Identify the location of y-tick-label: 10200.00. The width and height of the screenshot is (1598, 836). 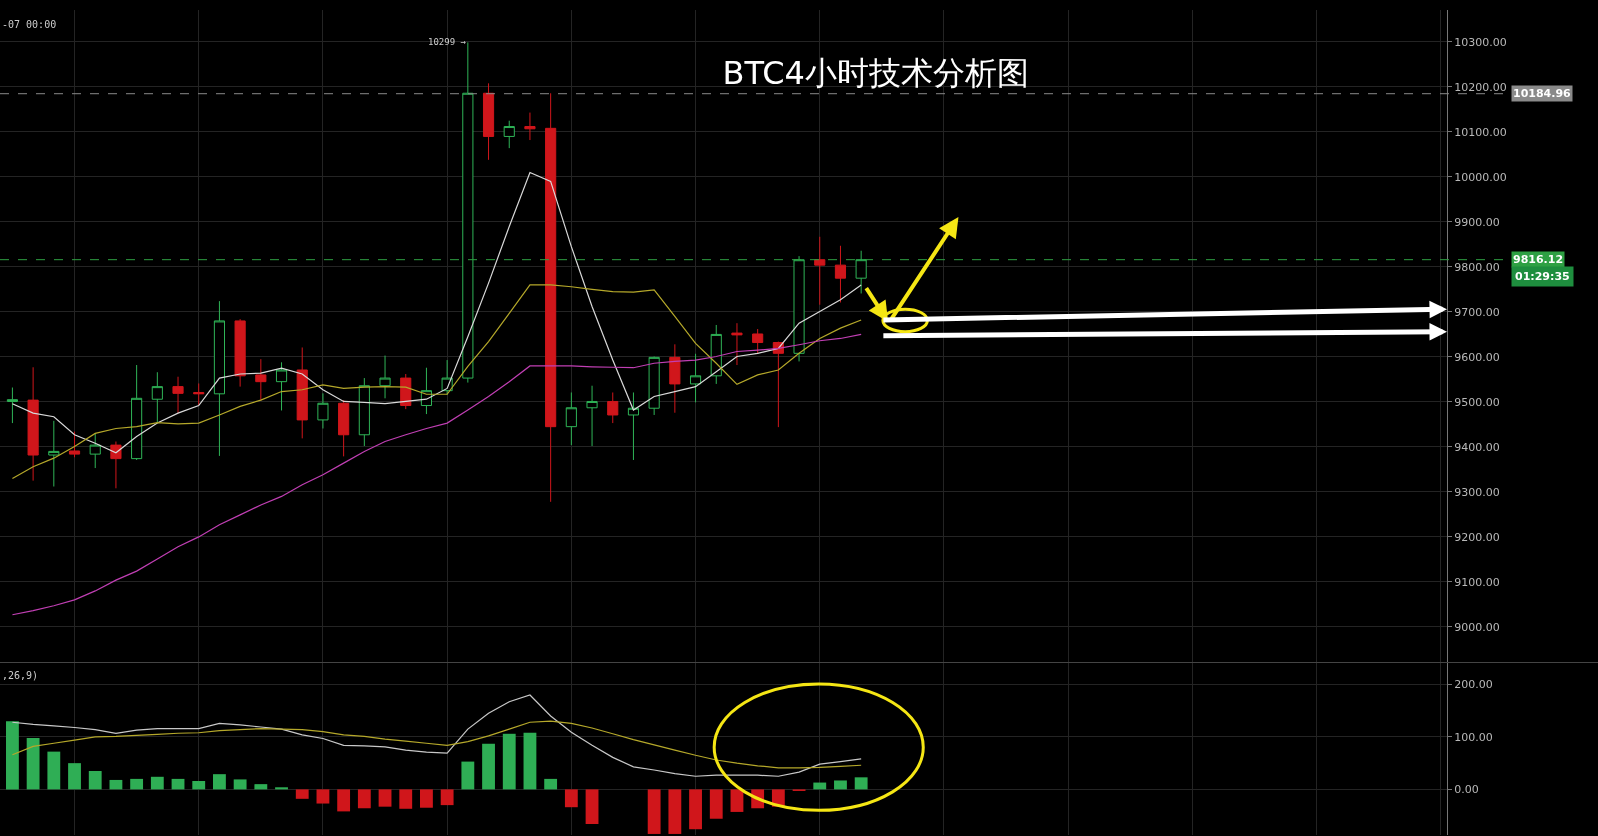
(1480, 87).